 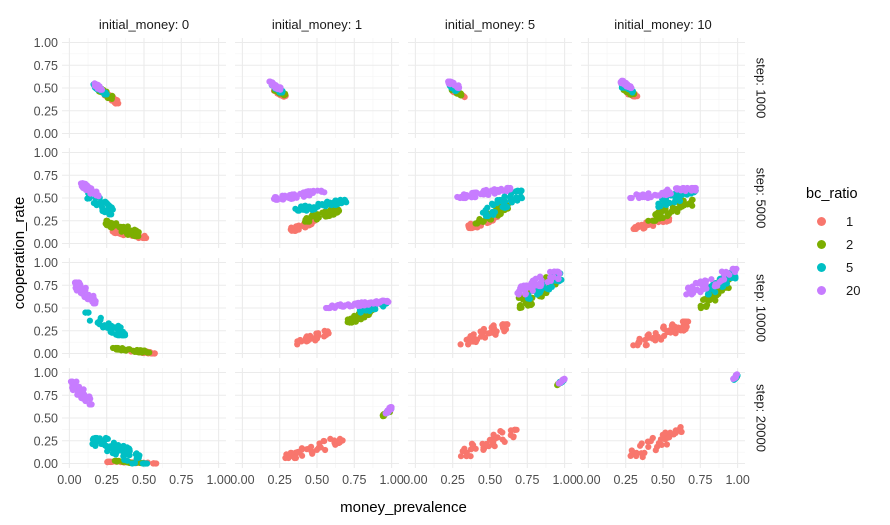 What do you see at coordinates (365, 310) in the screenshot?
I see `point-bc5-r2-c1` at bounding box center [365, 310].